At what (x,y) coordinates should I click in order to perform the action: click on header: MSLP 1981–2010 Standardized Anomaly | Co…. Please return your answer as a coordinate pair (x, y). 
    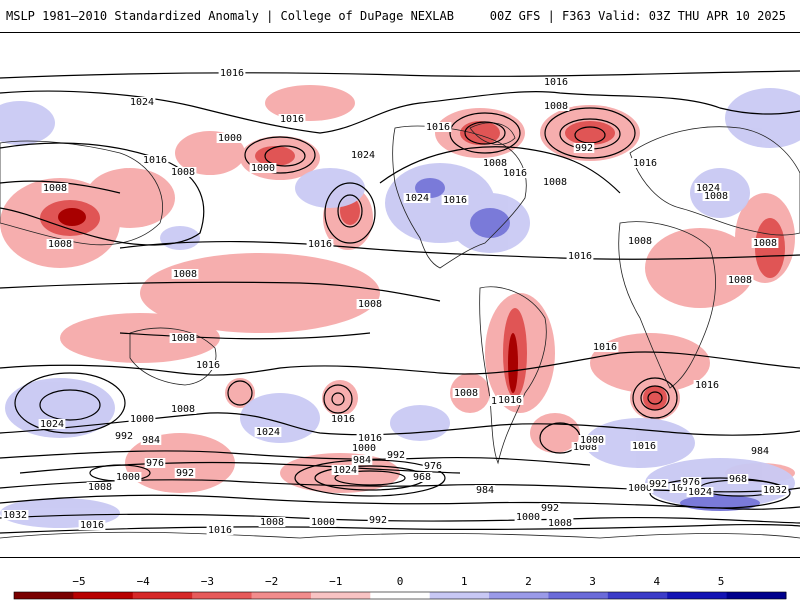
    Looking at the image, I should click on (400, 16).